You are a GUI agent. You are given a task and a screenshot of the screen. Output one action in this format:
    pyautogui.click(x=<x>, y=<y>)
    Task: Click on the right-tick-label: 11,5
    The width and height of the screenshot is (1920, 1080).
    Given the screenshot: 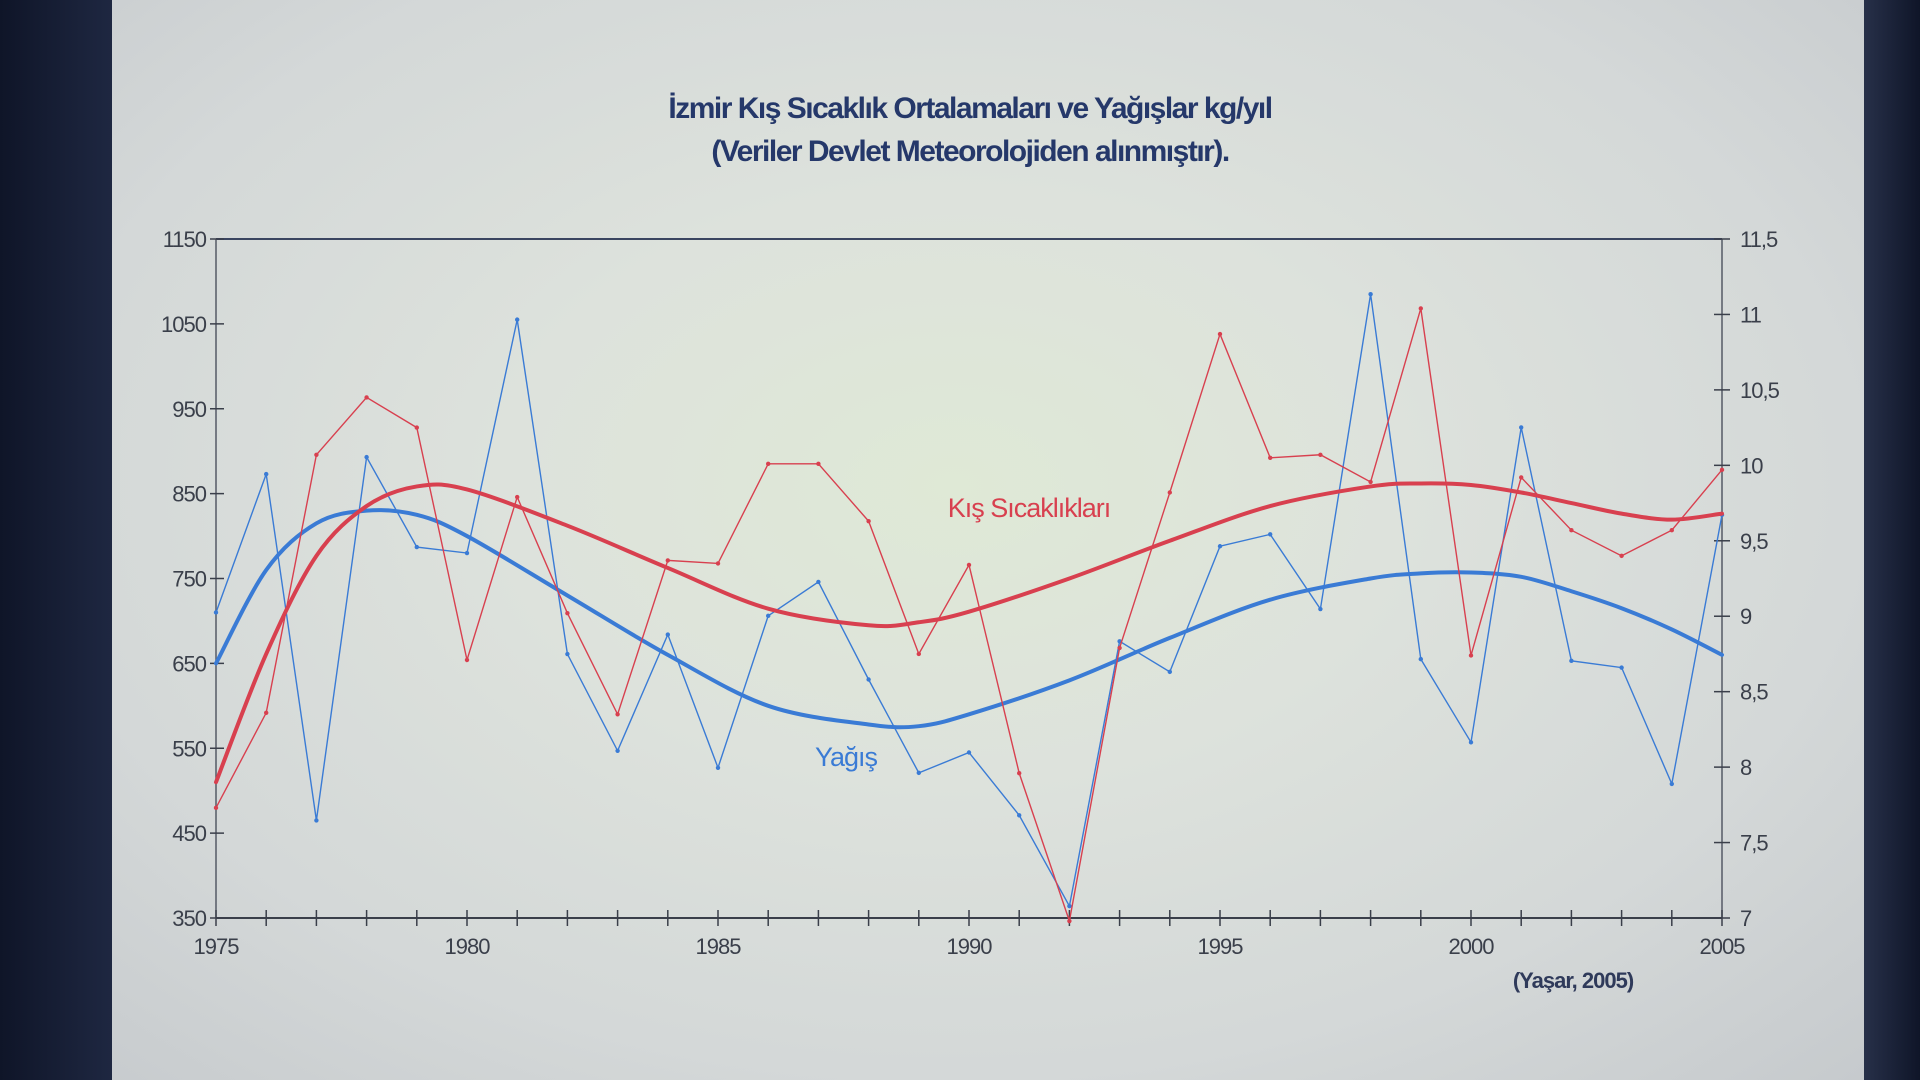 What is the action you would take?
    pyautogui.click(x=1759, y=239)
    